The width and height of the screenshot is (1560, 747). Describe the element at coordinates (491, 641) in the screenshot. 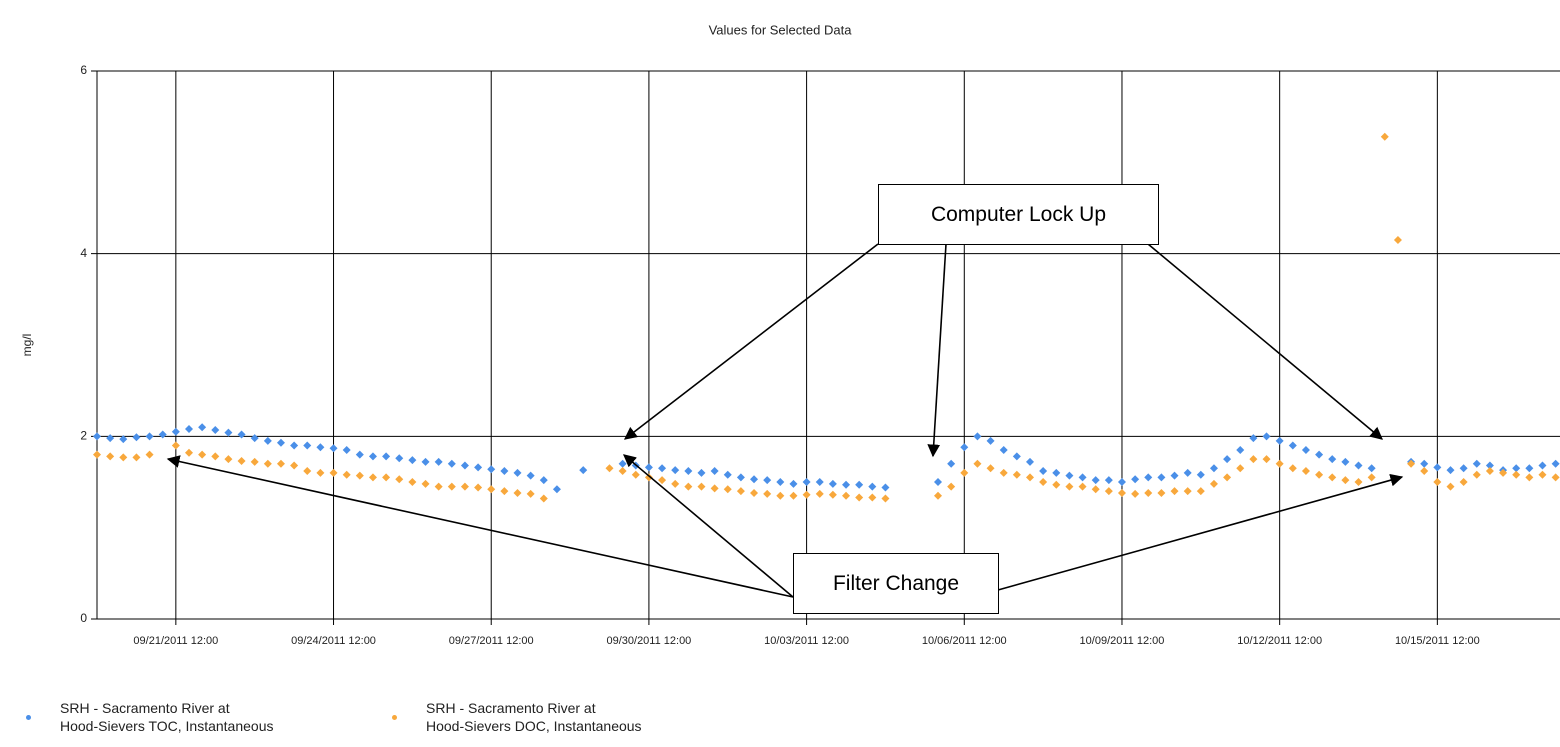

I see `x-tick-label: 09/27/2011 12:00` at that location.